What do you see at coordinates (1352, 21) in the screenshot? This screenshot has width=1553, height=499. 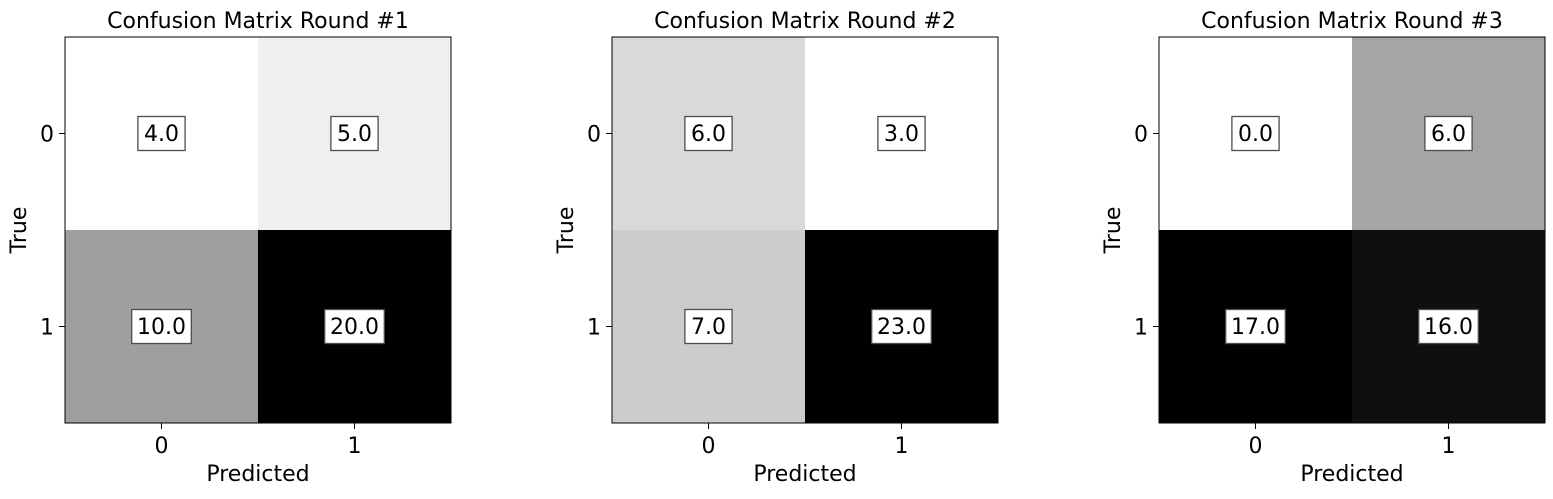 I see `chart-title: Confusion Matrix Round #3` at bounding box center [1352, 21].